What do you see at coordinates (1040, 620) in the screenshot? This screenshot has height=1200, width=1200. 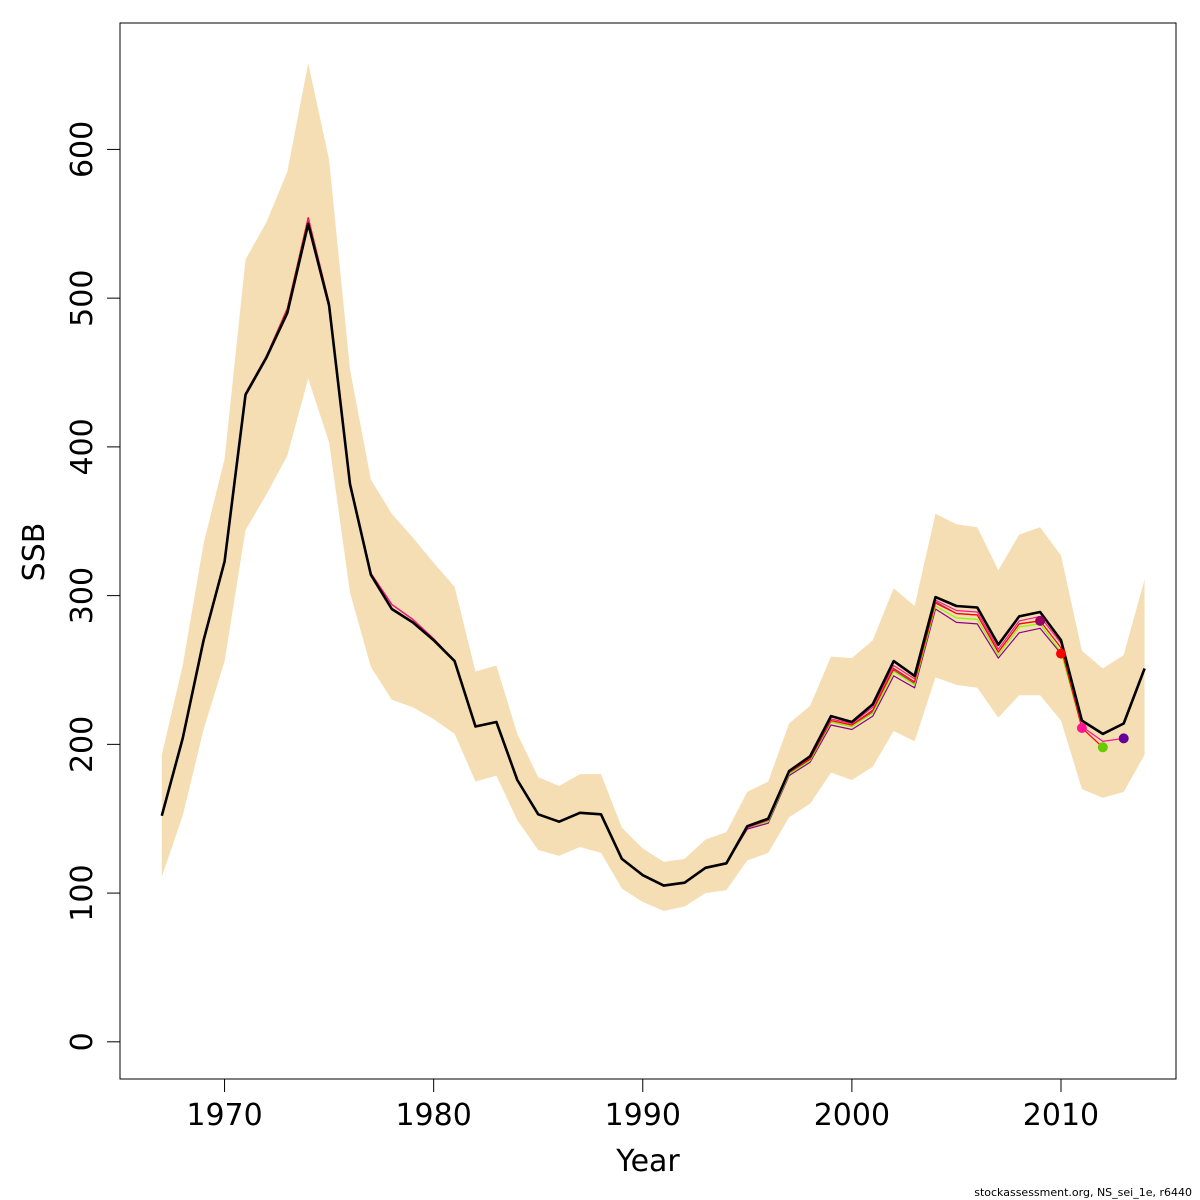 I see `endpoint-marker-2009` at bounding box center [1040, 620].